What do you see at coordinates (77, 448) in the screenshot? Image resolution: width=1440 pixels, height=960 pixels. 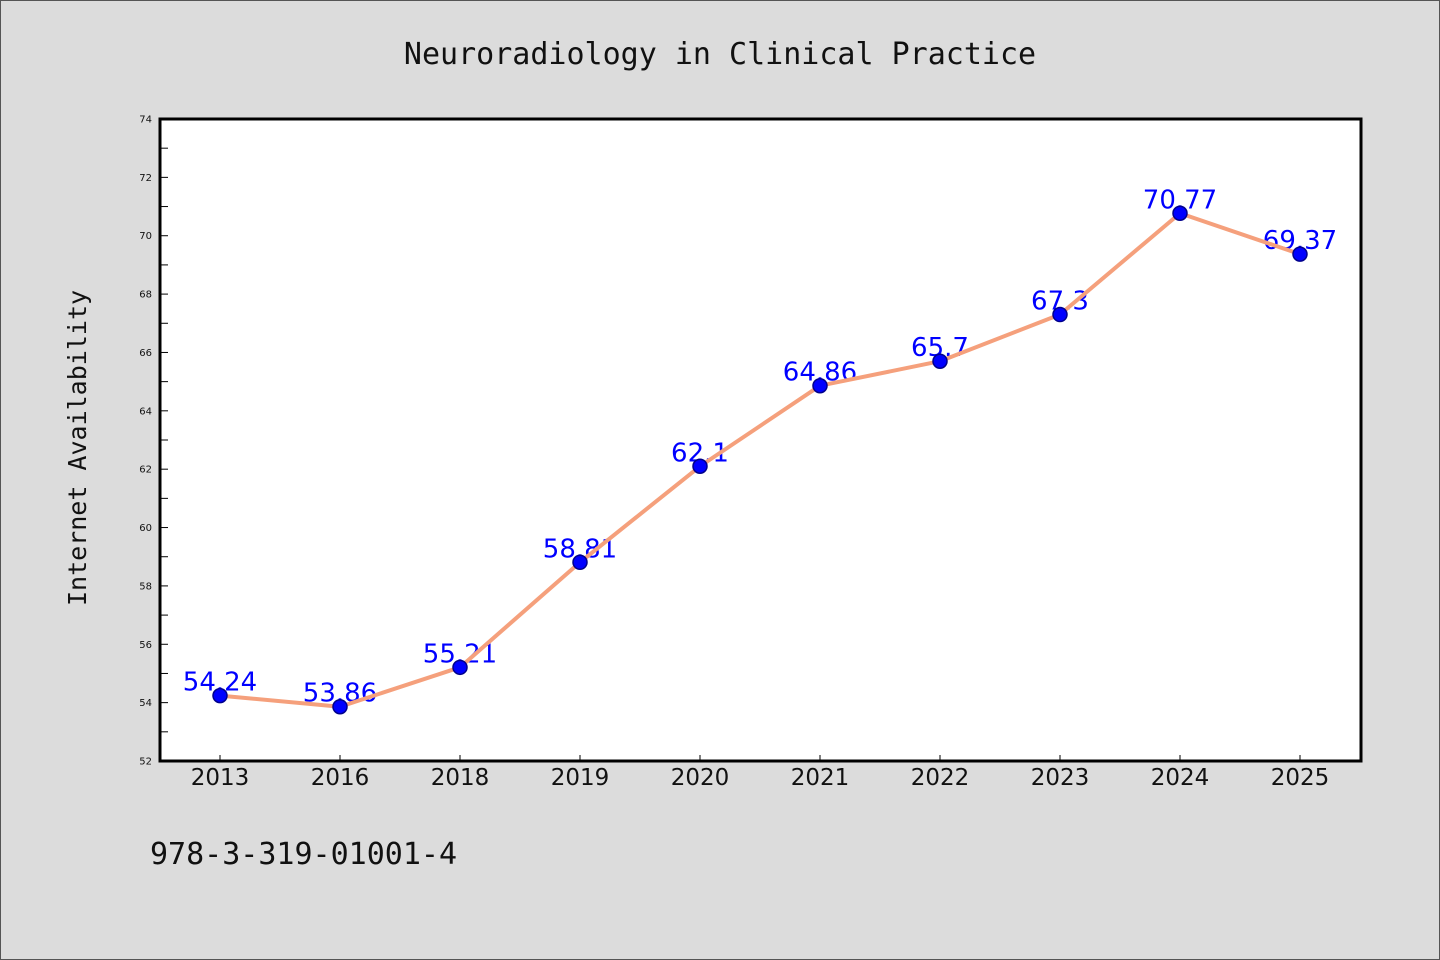 I see `y-axis-label: Internet Availability` at bounding box center [77, 448].